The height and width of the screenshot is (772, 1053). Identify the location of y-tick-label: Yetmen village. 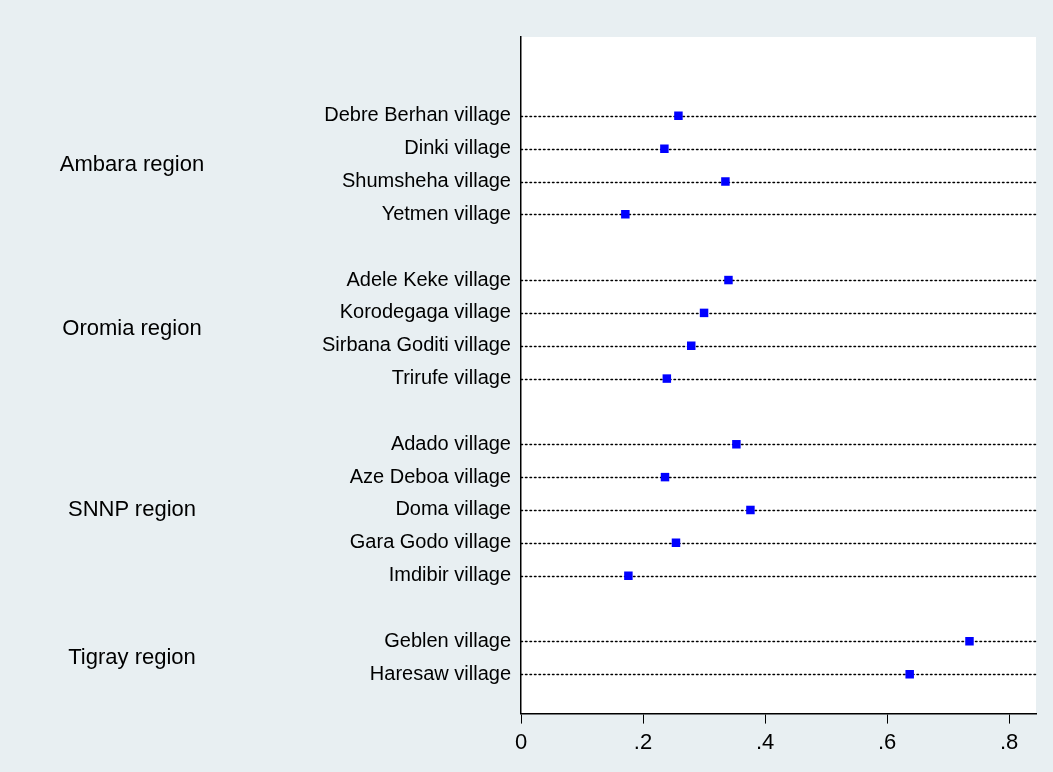
(446, 212).